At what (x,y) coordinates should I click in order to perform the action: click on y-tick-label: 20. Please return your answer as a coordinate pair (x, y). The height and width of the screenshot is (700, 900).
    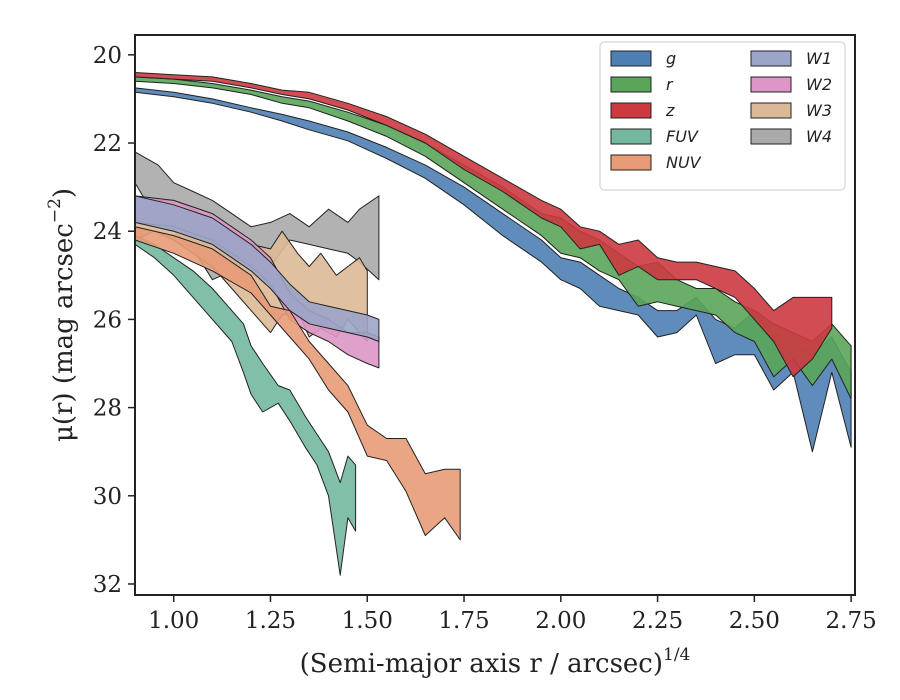
    Looking at the image, I should click on (107, 56).